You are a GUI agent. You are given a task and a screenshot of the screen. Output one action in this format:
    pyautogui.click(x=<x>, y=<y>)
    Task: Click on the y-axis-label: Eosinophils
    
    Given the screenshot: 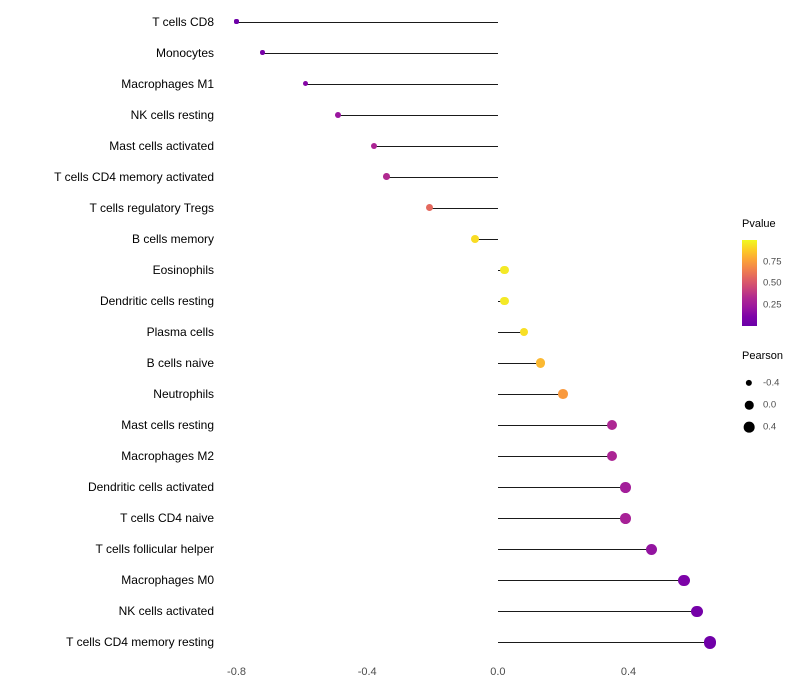 What is the action you would take?
    pyautogui.click(x=183, y=269)
    